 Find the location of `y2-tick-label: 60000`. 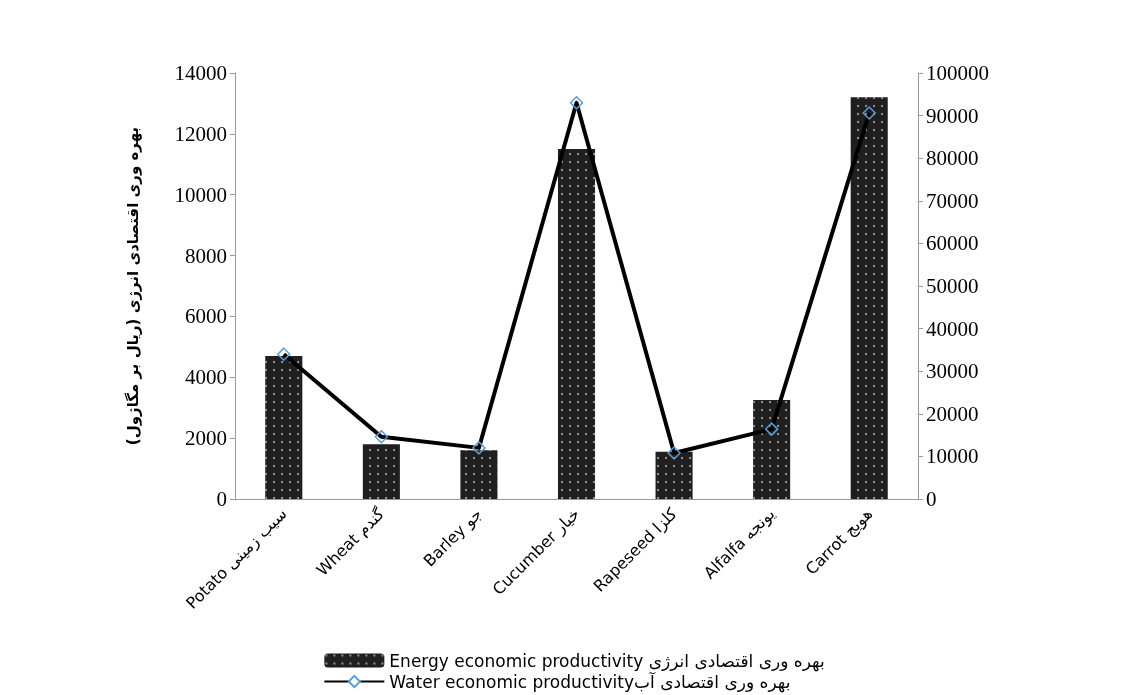

y2-tick-label: 60000 is located at coordinates (952, 243).